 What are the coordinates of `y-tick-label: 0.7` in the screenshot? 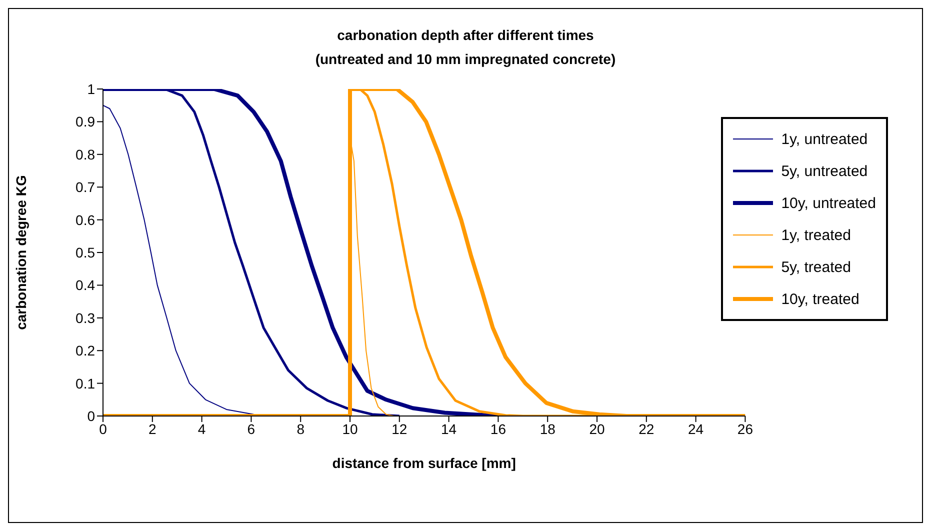 It's located at (86, 187).